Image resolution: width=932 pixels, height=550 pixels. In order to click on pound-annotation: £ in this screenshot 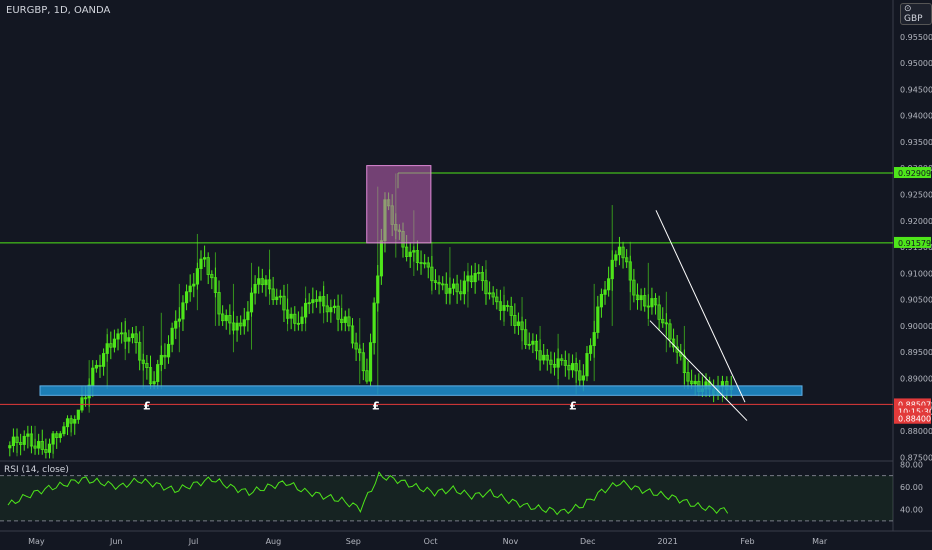, I will do `click(376, 405)`.